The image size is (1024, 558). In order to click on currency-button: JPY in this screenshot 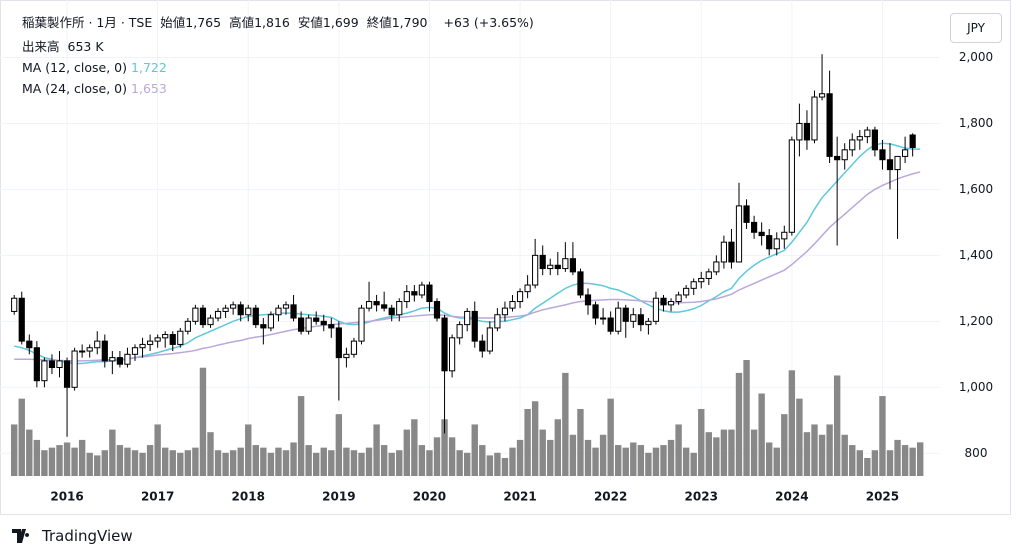, I will do `click(976, 28)`.